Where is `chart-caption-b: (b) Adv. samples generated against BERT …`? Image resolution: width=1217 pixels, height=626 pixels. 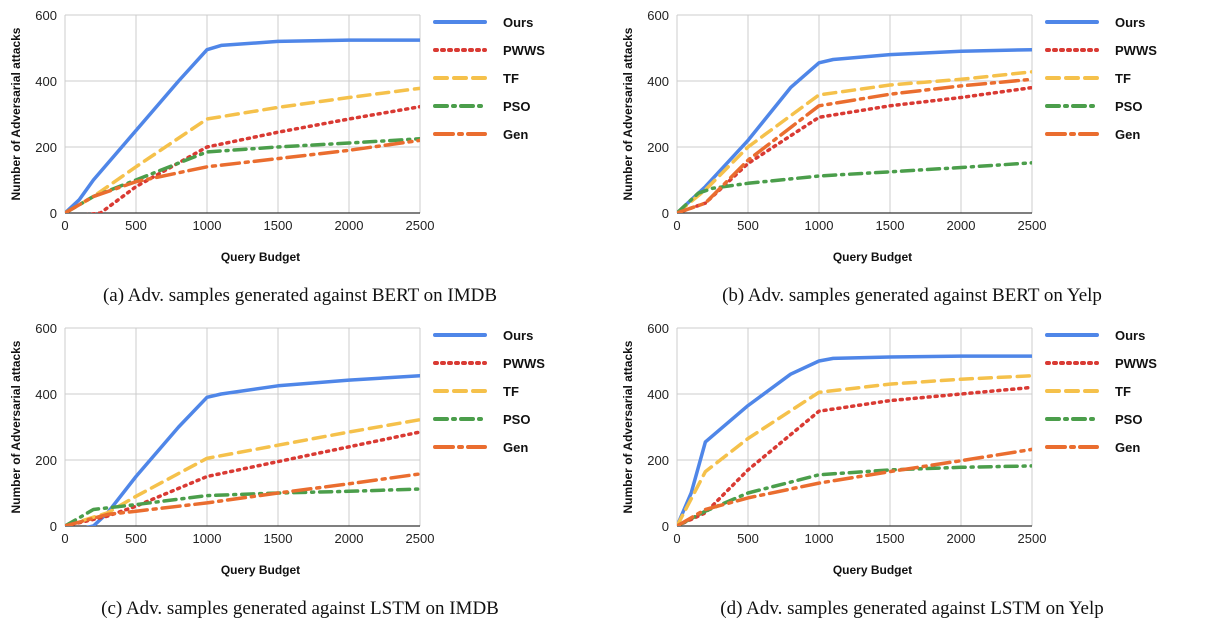
chart-caption-b: (b) Adv. samples generated against BERT … is located at coordinates (912, 295).